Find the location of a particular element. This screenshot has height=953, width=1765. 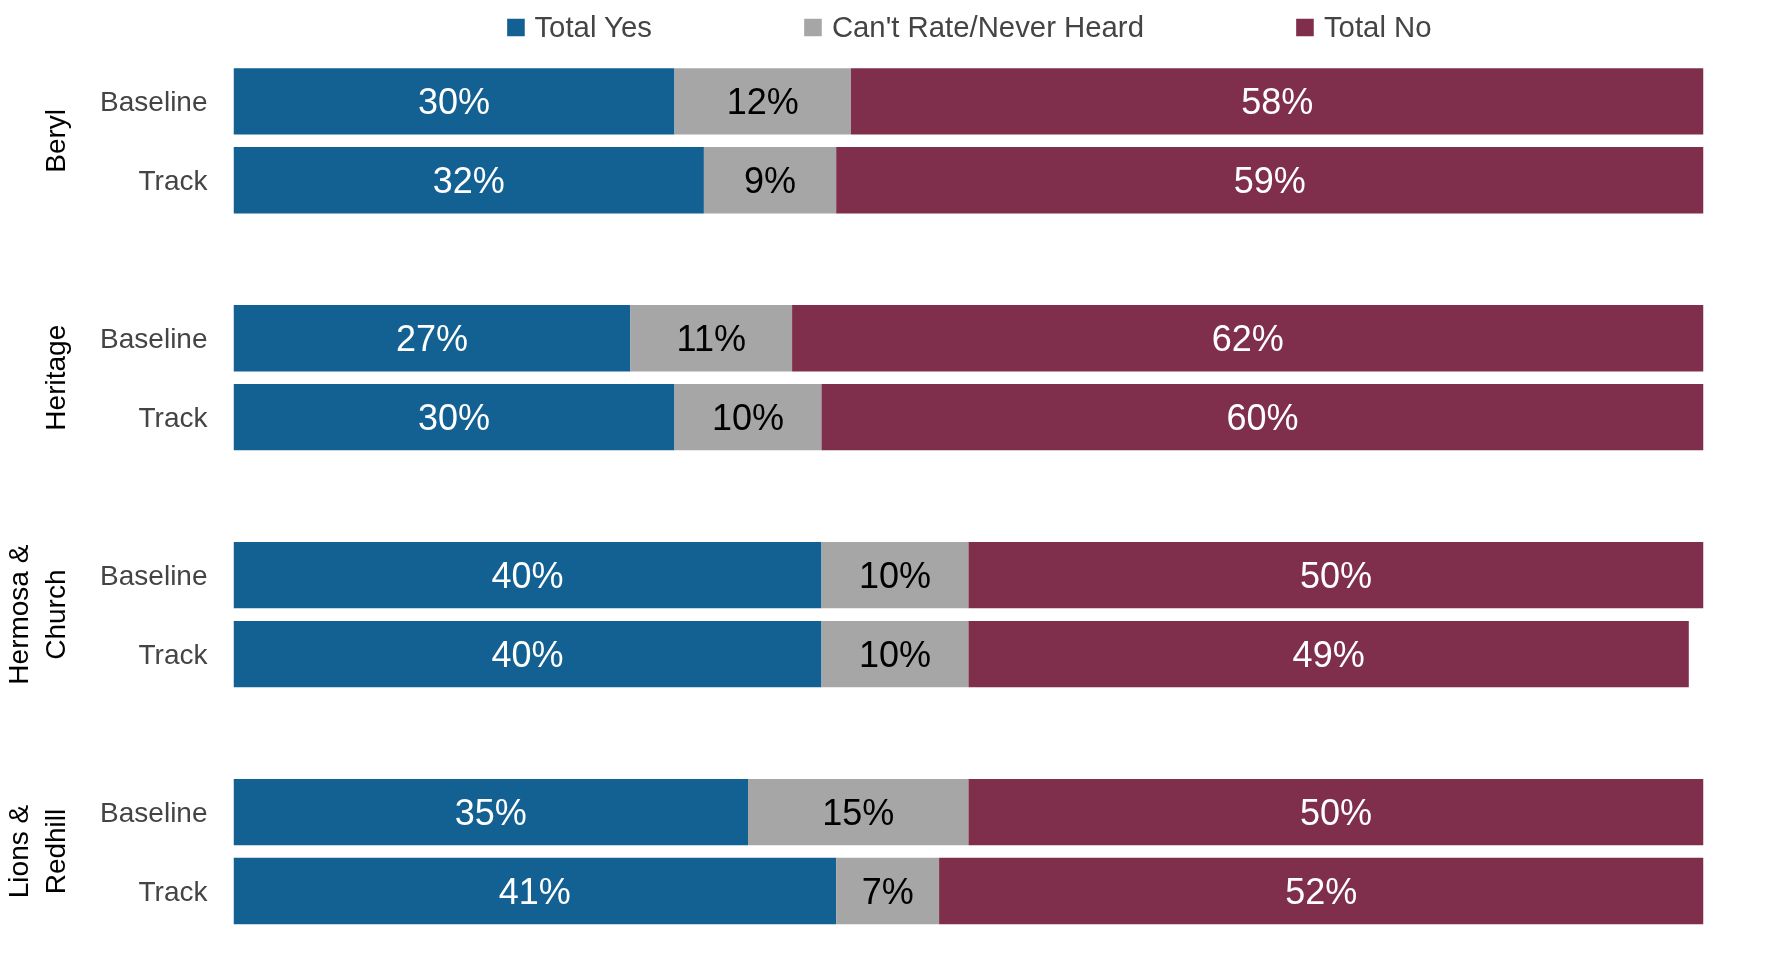

legend-label: Total Yes is located at coordinates (593, 27).